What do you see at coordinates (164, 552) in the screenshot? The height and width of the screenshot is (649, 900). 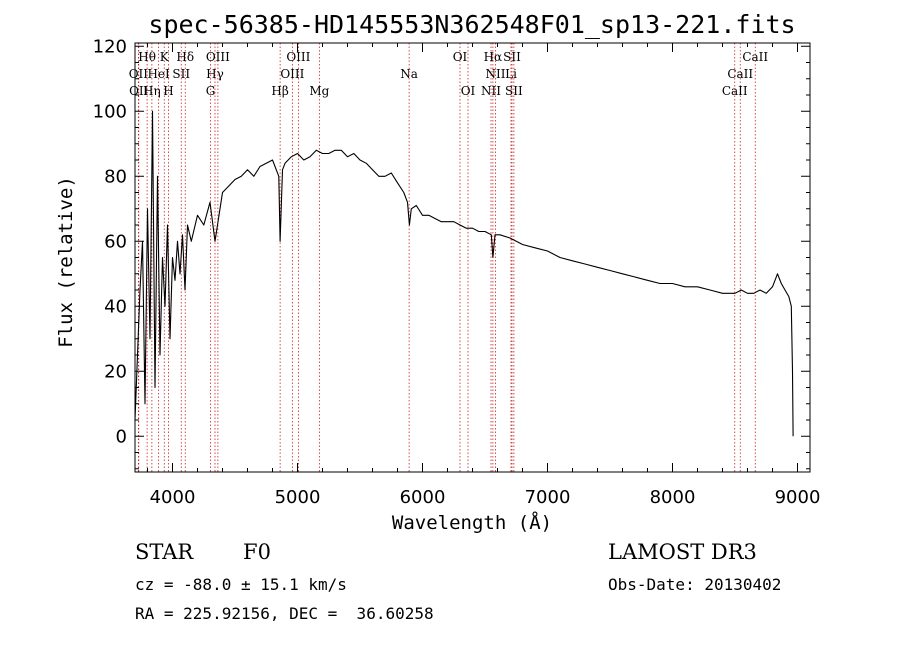 I see `object-type: STAR` at bounding box center [164, 552].